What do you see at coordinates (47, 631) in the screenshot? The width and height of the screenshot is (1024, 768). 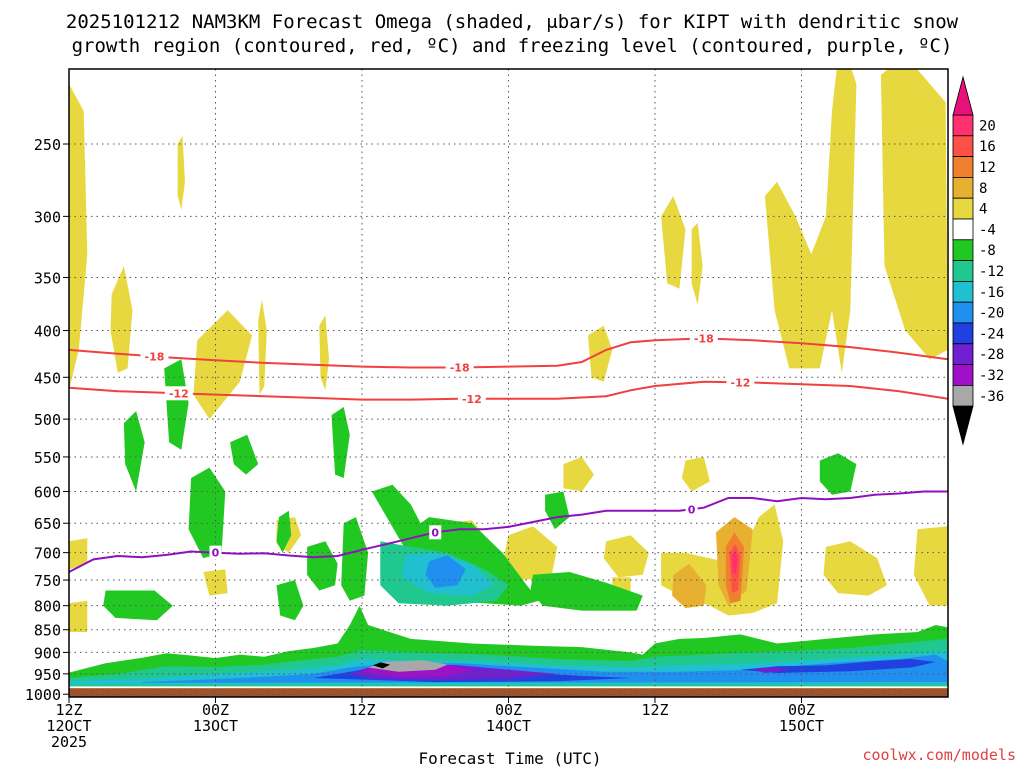 I see `y-tick-label: 850` at bounding box center [47, 631].